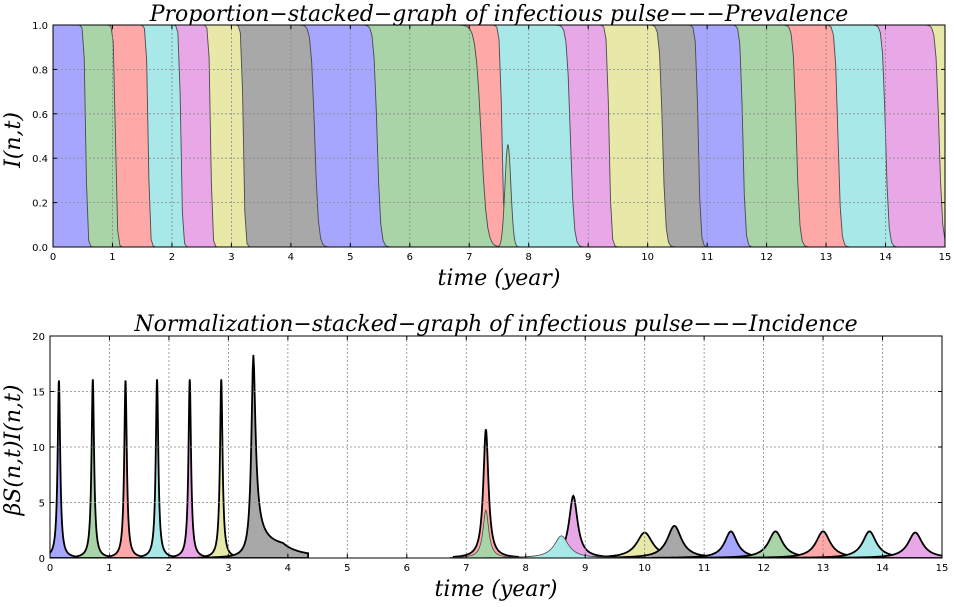 The height and width of the screenshot is (607, 954). What do you see at coordinates (13, 451) in the screenshot?
I see `incidence-ylabel: βS(n,t)I(n,t)` at bounding box center [13, 451].